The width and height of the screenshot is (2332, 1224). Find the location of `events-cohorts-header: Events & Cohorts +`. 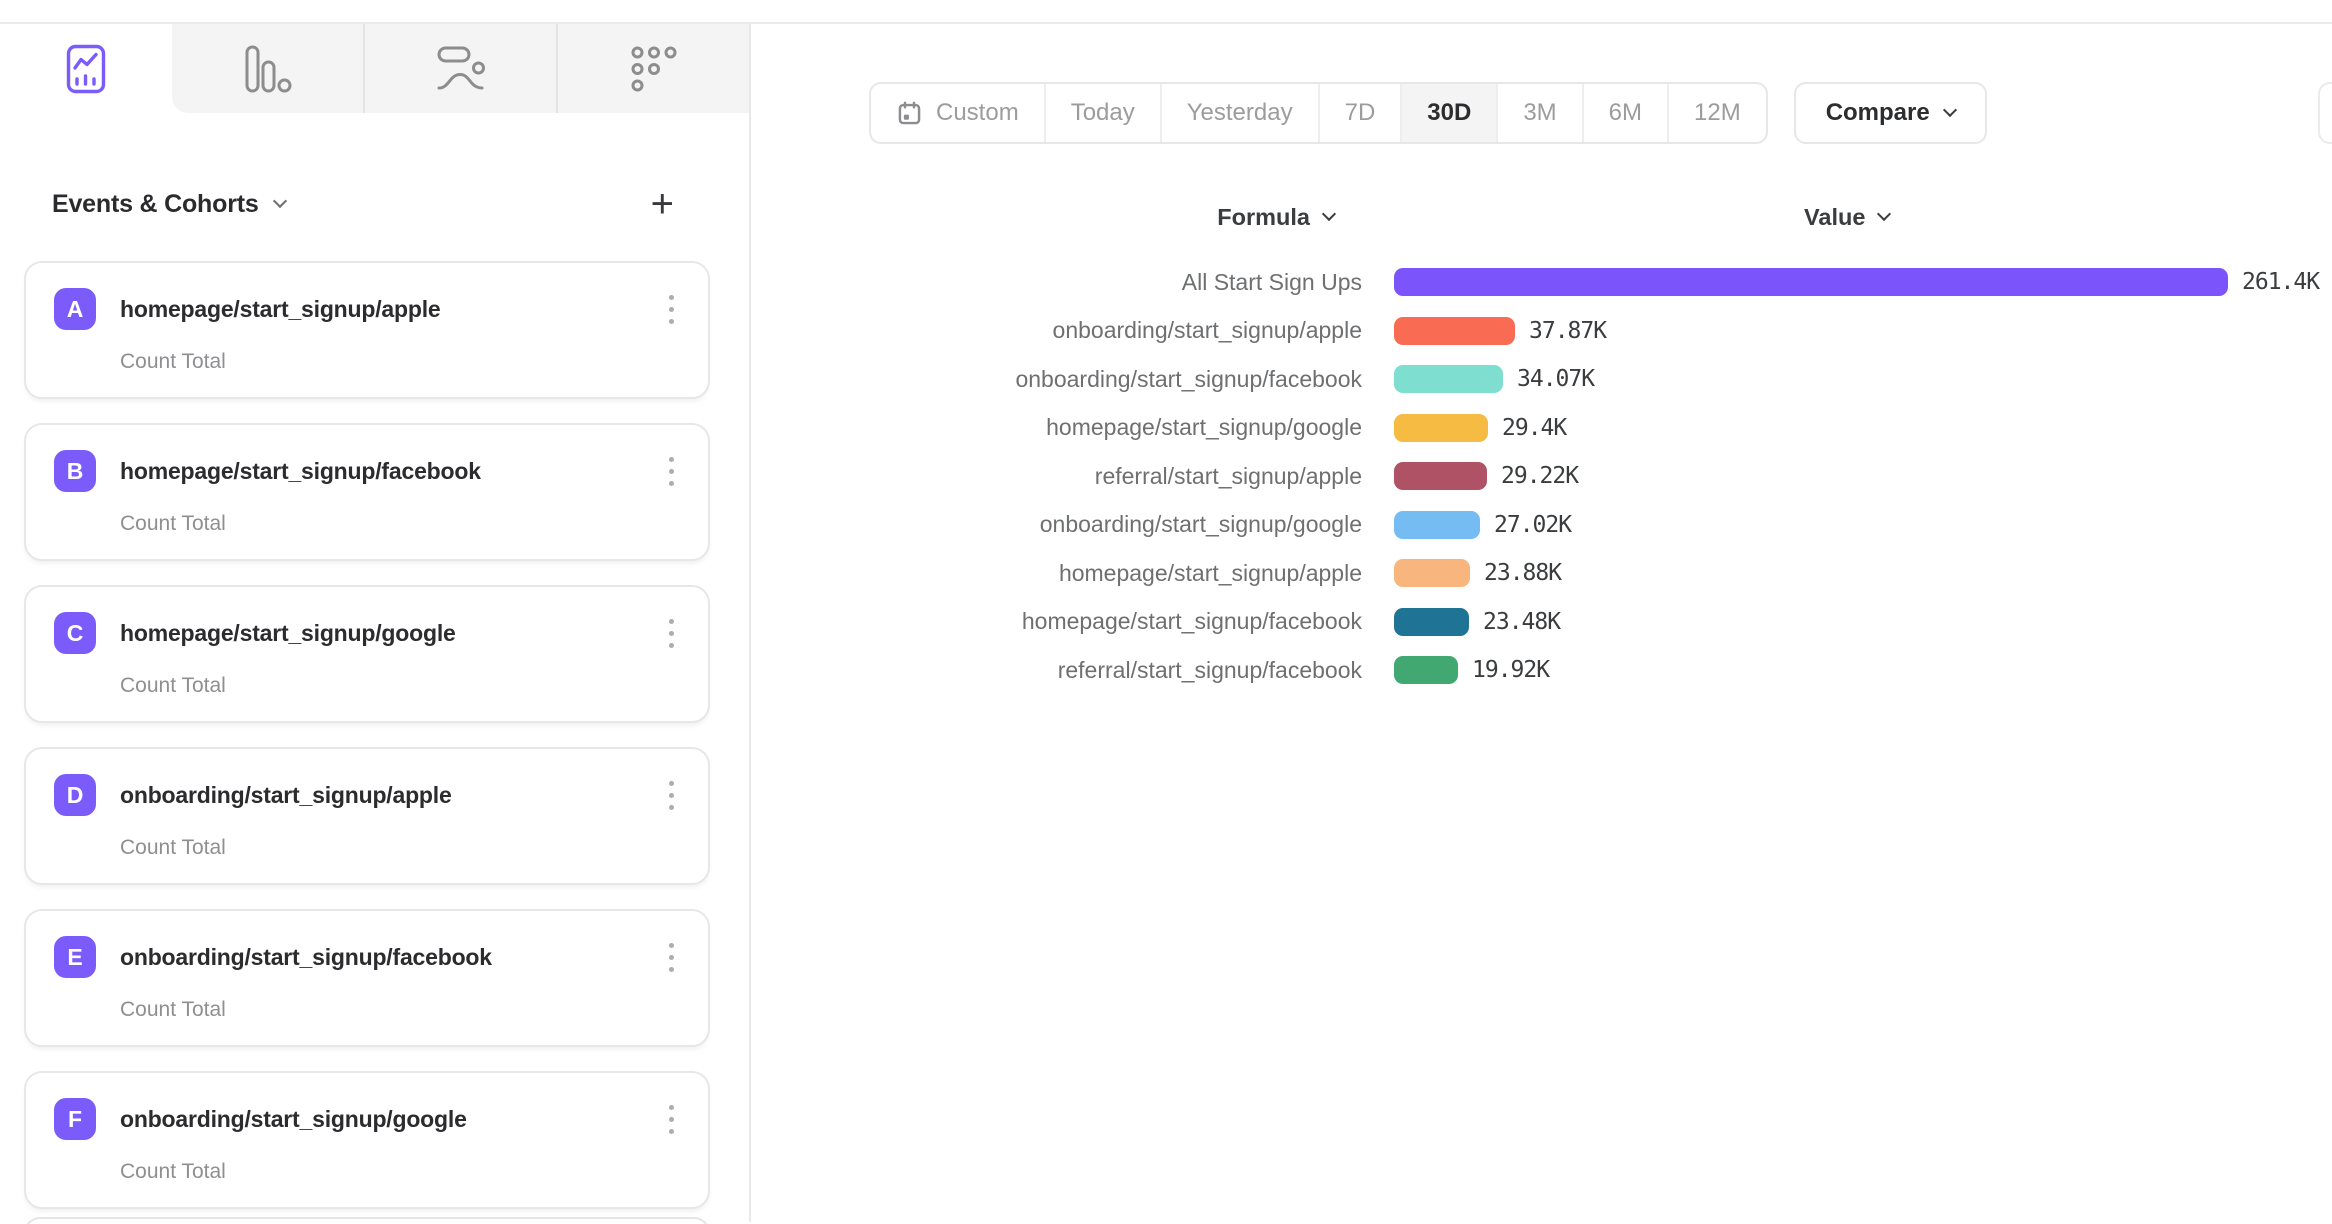

events-cohorts-header: Events & Cohorts + is located at coordinates (367, 204).